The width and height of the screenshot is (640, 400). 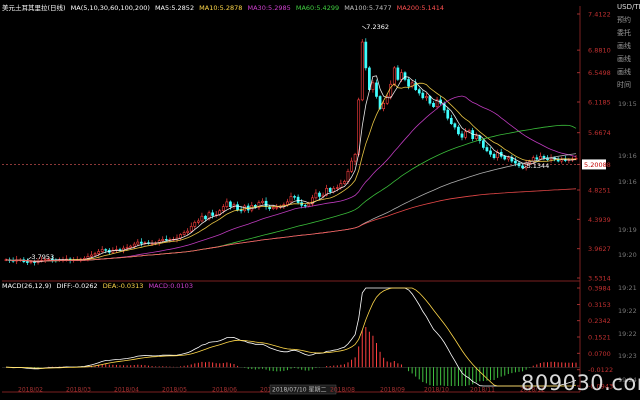 I want to click on x-axis-label: 2018/09, so click(x=392, y=390).